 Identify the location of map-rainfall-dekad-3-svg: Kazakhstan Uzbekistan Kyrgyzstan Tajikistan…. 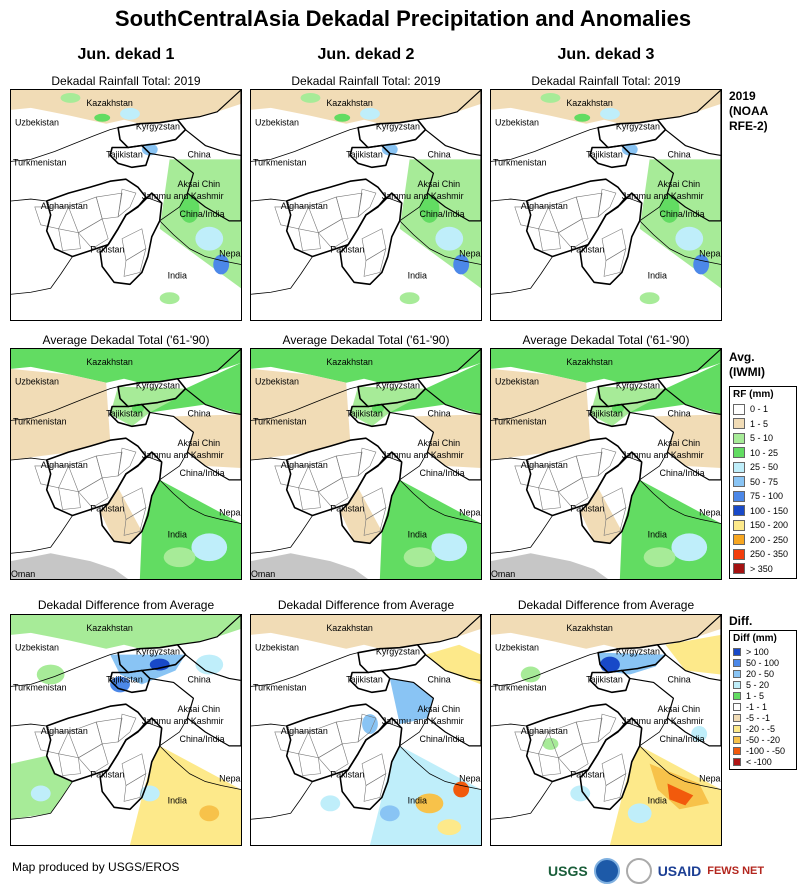
(606, 205).